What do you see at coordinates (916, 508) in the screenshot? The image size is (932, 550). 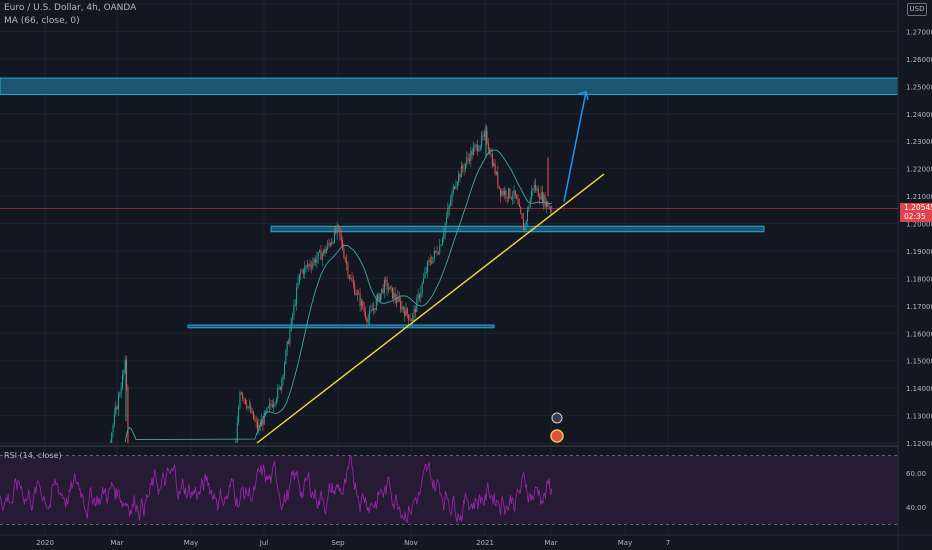 I see `rsi-tick-label: 40.00` at bounding box center [916, 508].